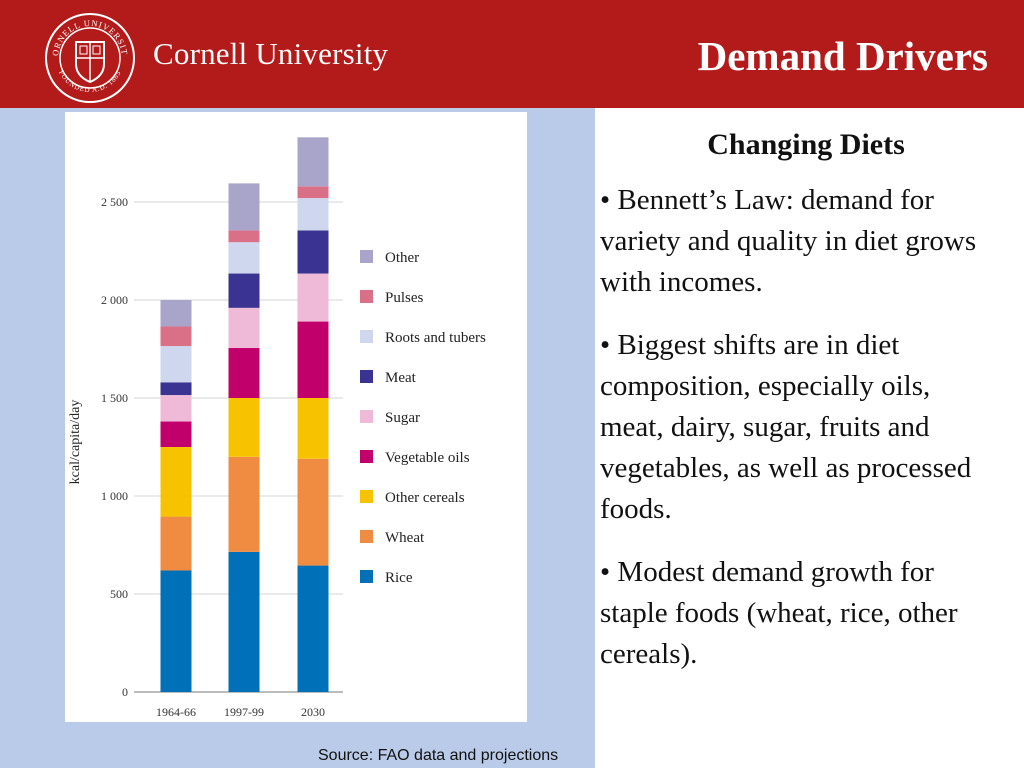 Image resolution: width=1024 pixels, height=768 pixels. I want to click on y-axis-label: kcal/capita/day, so click(75, 442).